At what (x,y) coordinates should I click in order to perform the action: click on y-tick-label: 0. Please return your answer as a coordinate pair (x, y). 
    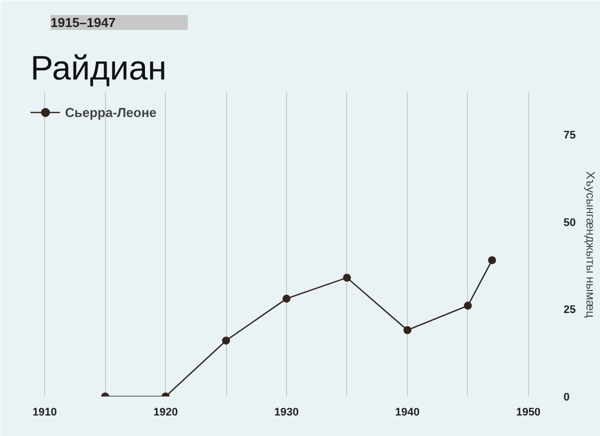
    Looking at the image, I should click on (567, 398).